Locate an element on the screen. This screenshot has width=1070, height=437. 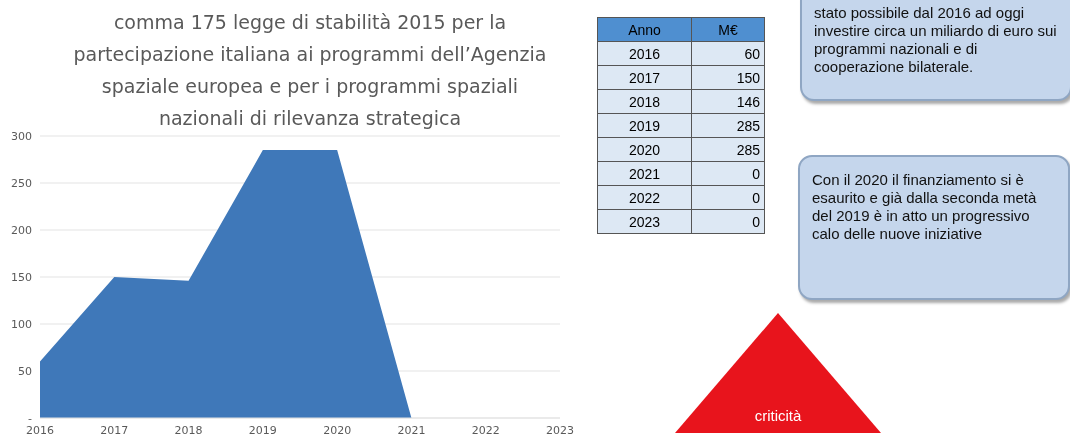
y-tick-label: 50 is located at coordinates (25, 371).